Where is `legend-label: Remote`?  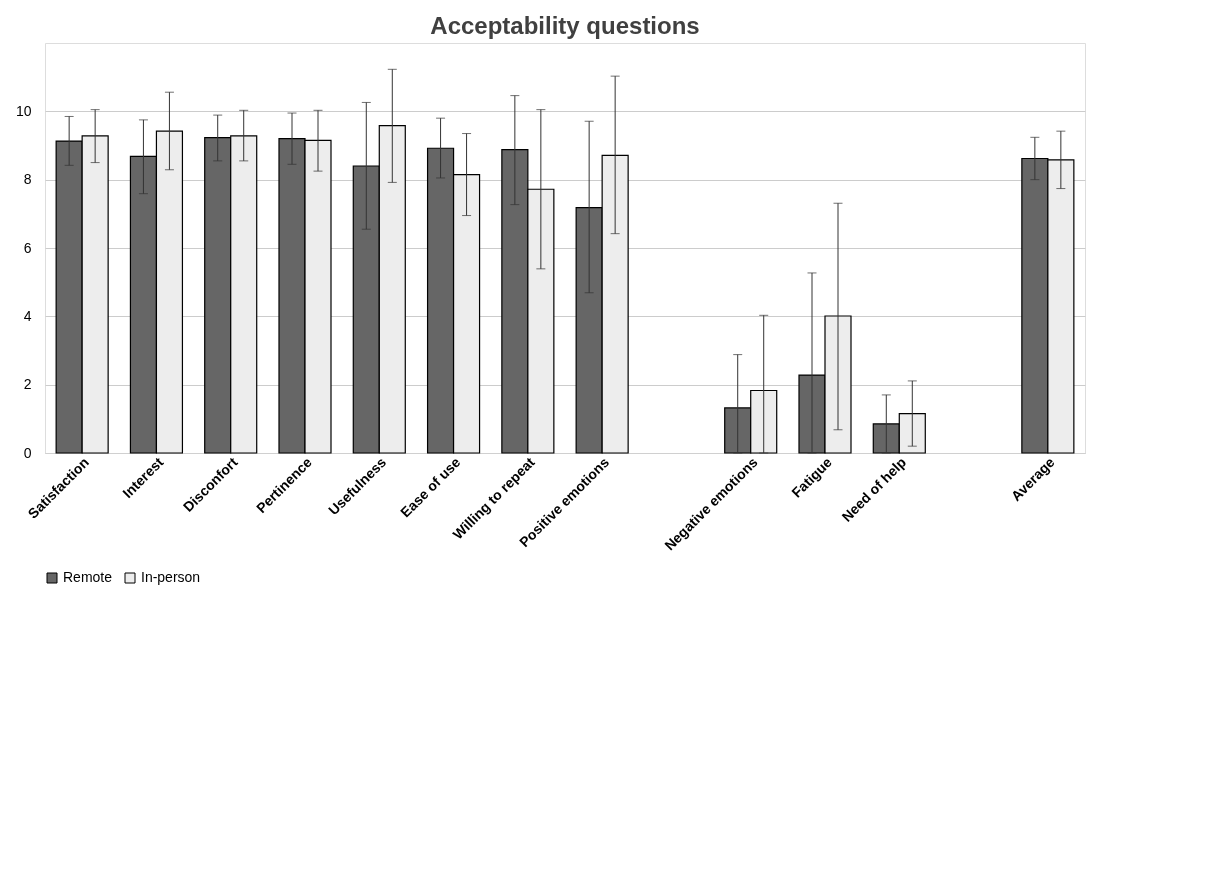 legend-label: Remote is located at coordinates (88, 577).